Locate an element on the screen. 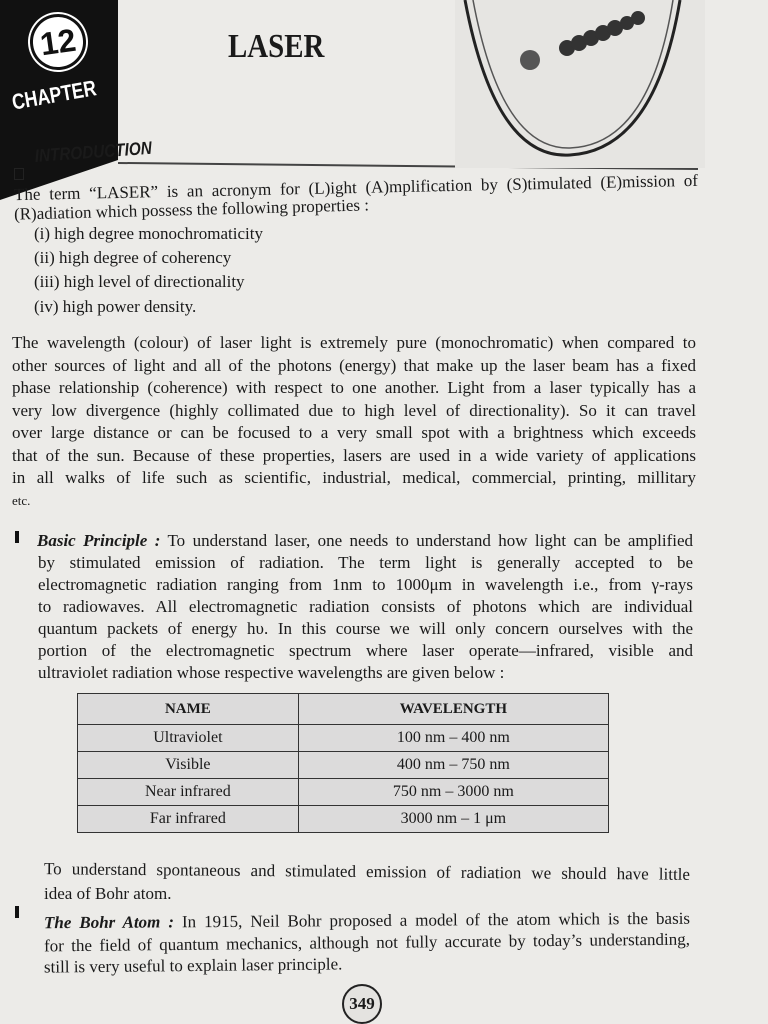 Image resolution: width=768 pixels, height=1024 pixels. property-item: (ii) high degree of coherency is located at coordinates (133, 257).